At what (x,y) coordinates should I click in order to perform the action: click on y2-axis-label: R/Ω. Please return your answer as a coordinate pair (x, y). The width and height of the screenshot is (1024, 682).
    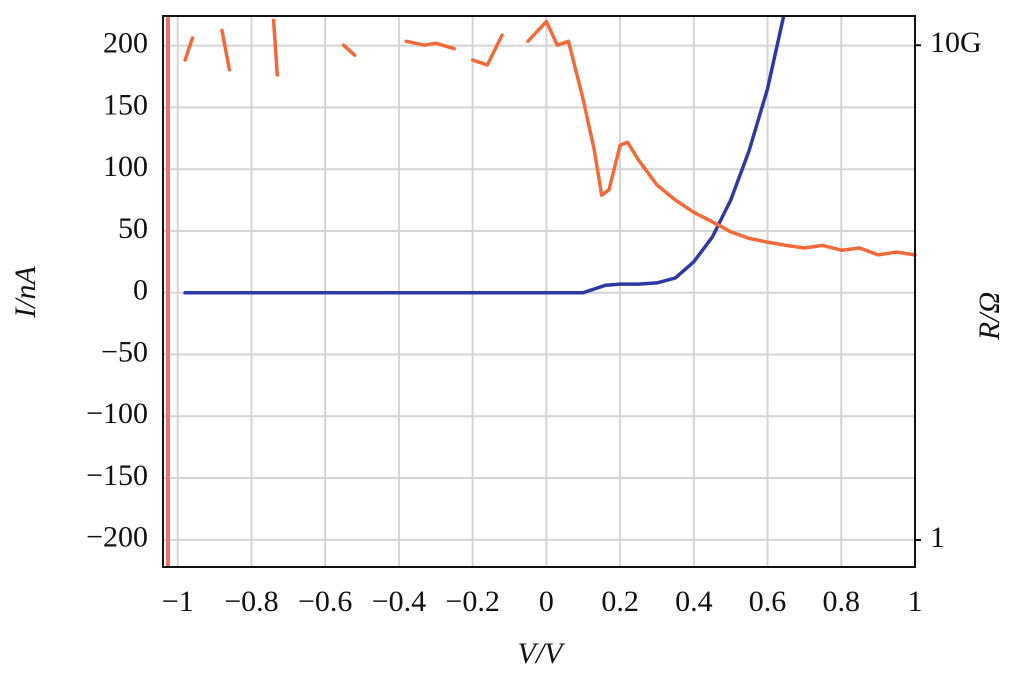
    Looking at the image, I should click on (989, 316).